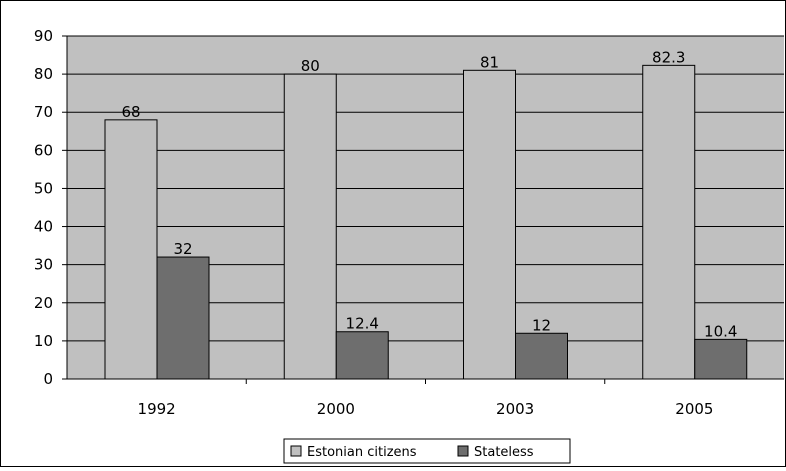 Image resolution: width=786 pixels, height=471 pixels. Describe the element at coordinates (43, 265) in the screenshot. I see `y-tick-label: 30` at that location.